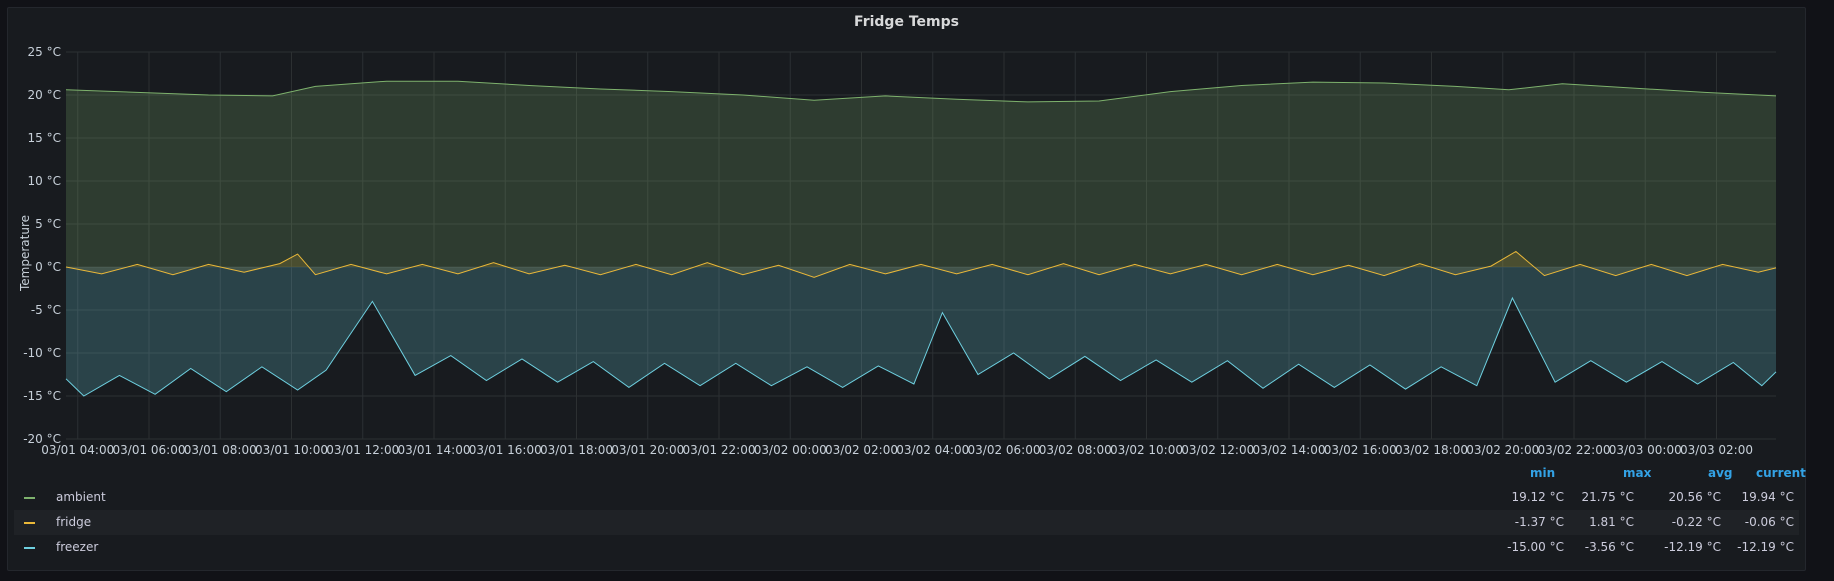 The width and height of the screenshot is (1834, 581). Describe the element at coordinates (362, 450) in the screenshot. I see `x-tick-label: 03/01 12:00` at that location.